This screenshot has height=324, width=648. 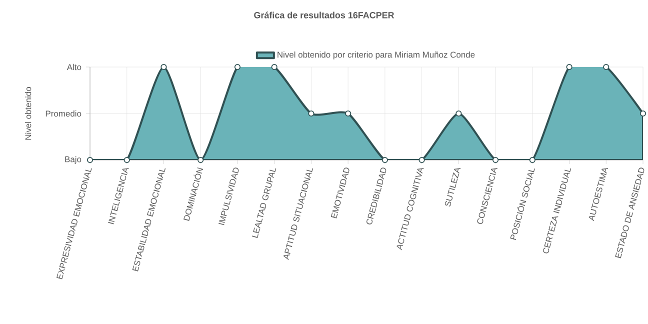 What do you see at coordinates (64, 113) in the screenshot?
I see `text: Promedio` at bounding box center [64, 113].